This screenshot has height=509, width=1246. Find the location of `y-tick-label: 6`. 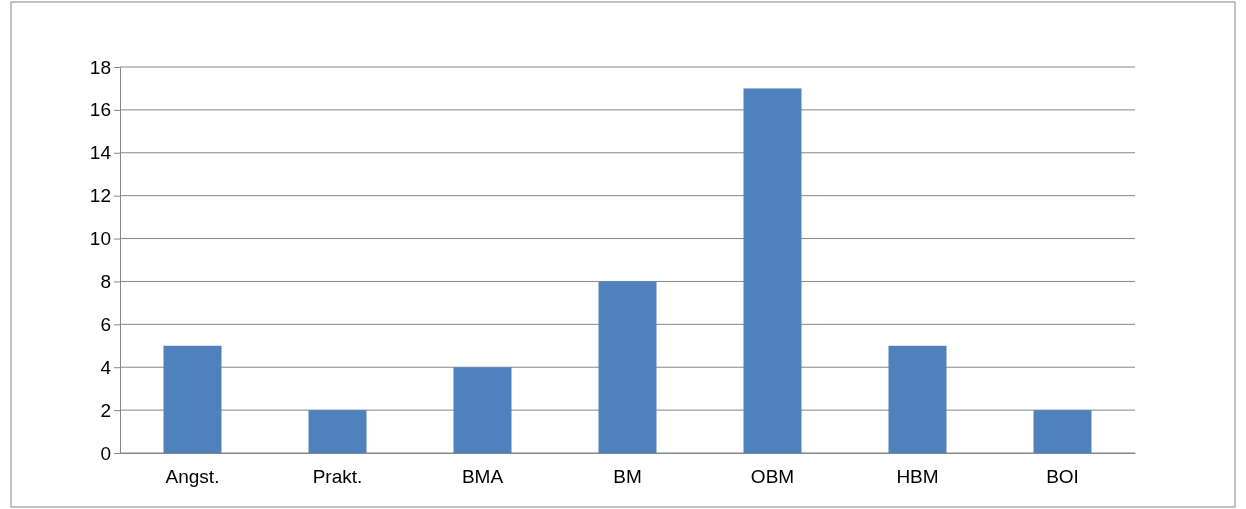

y-tick-label: 6 is located at coordinates (105, 324).